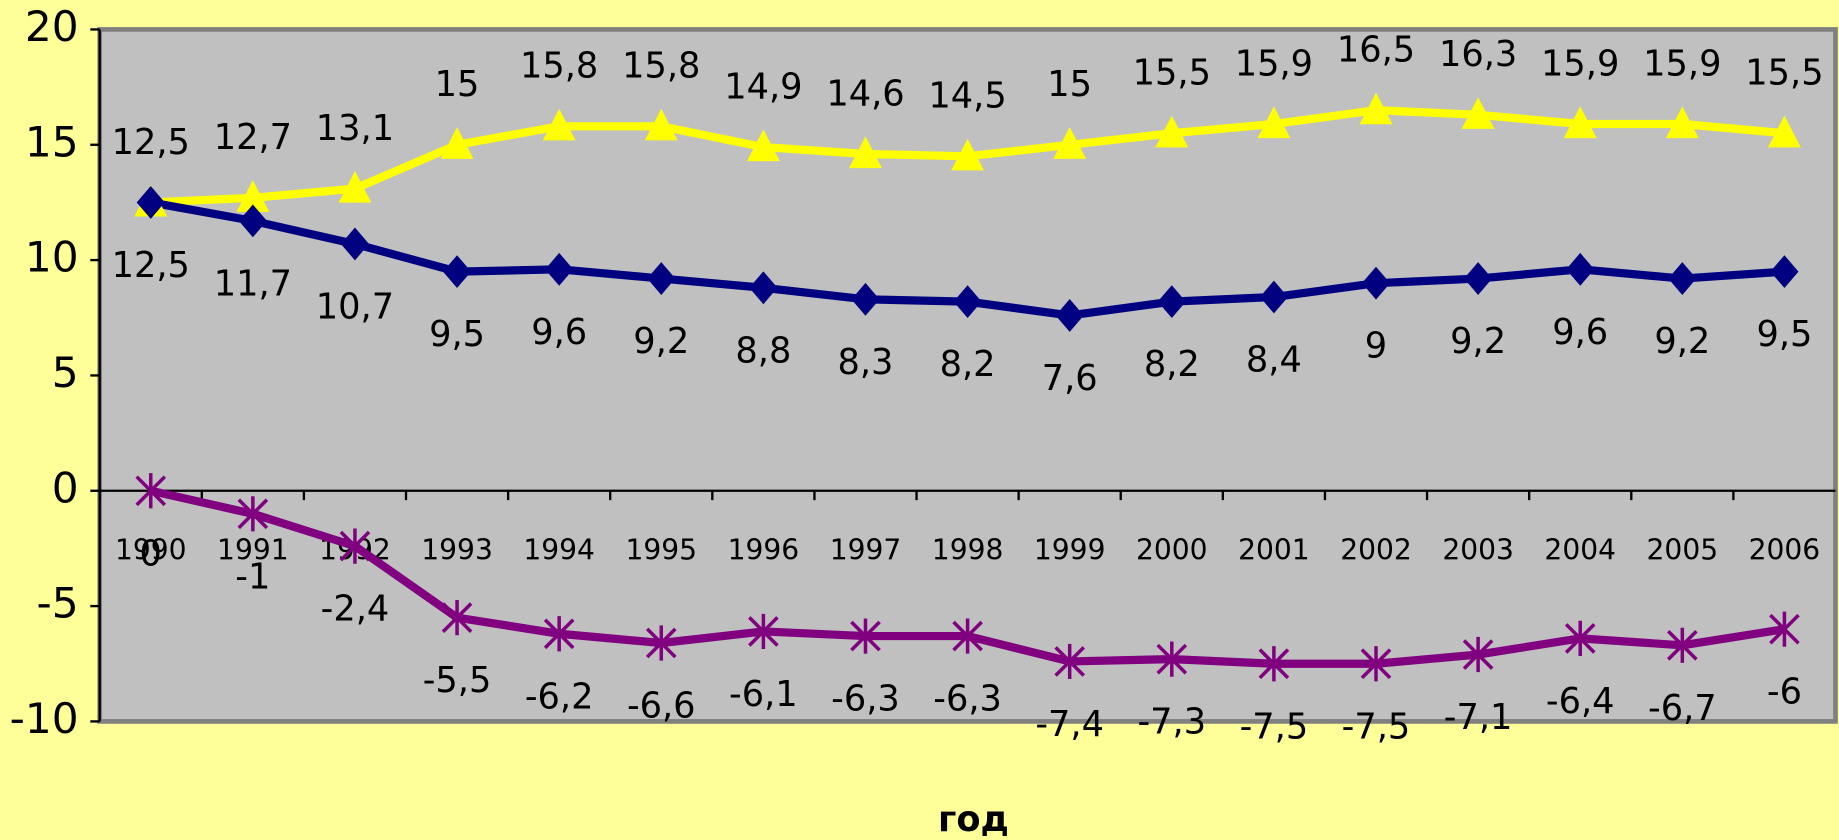 This screenshot has height=840, width=1839. What do you see at coordinates (253, 137) in the screenshot?
I see `data-label: 12,7` at bounding box center [253, 137].